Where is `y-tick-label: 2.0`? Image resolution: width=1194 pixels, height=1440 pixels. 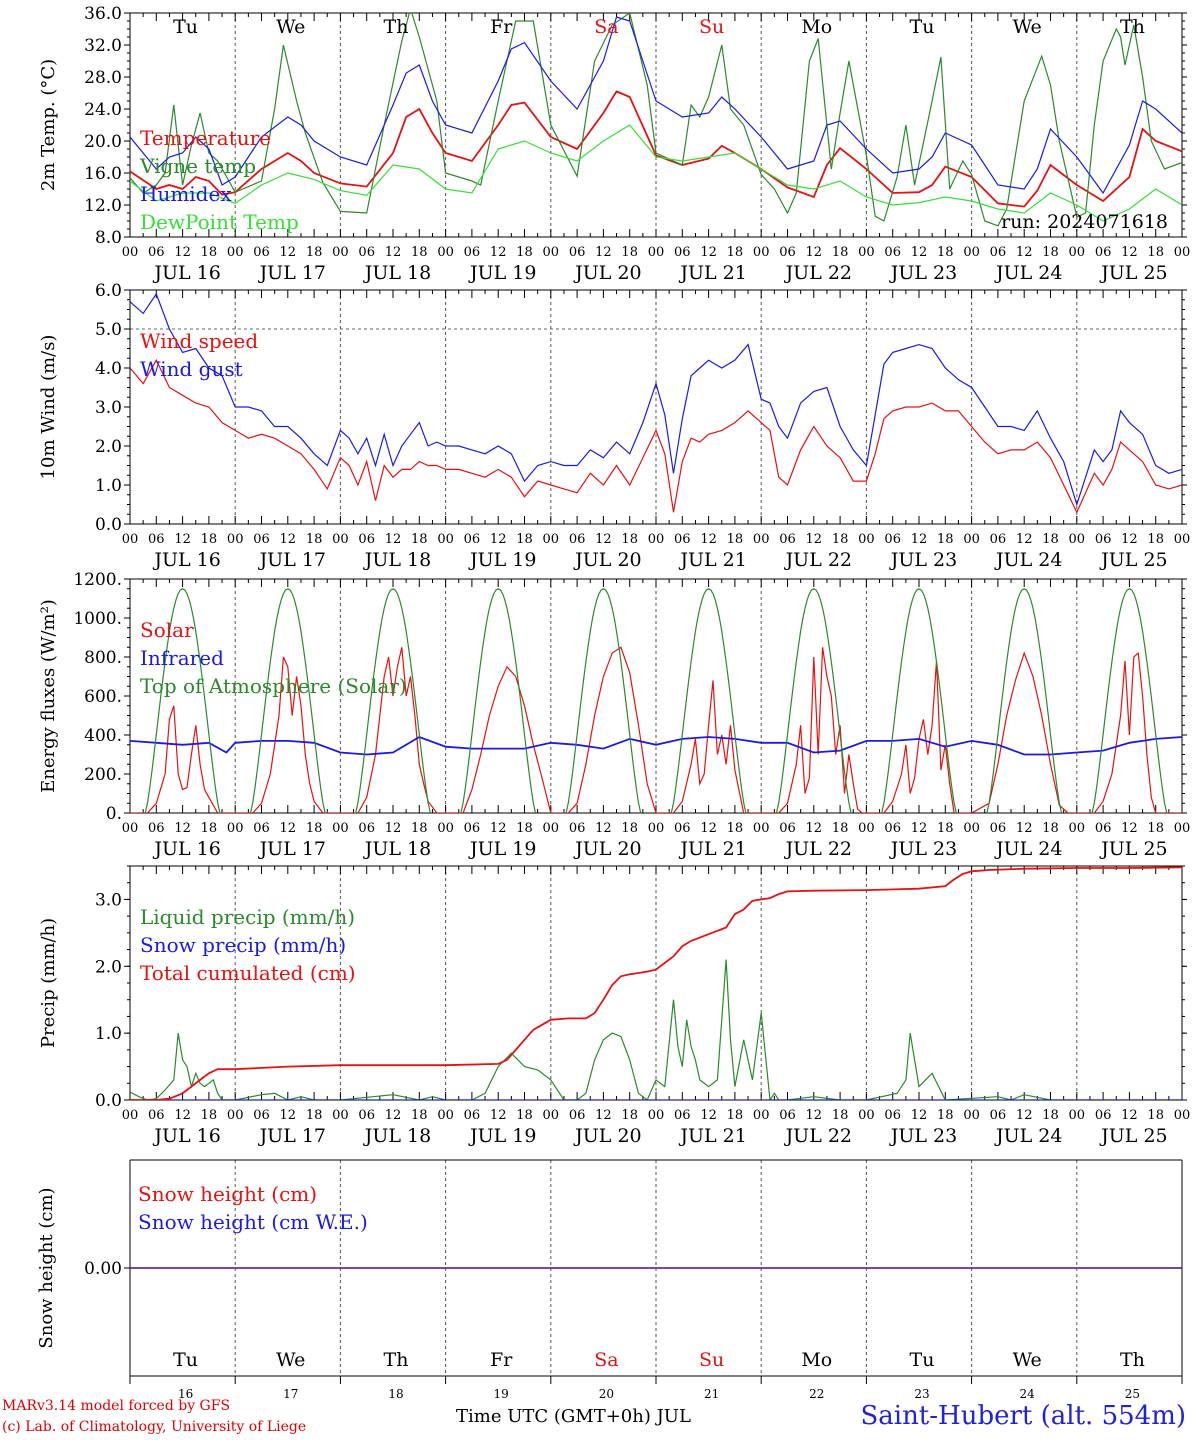
y-tick-label: 2.0 is located at coordinates (108, 967).